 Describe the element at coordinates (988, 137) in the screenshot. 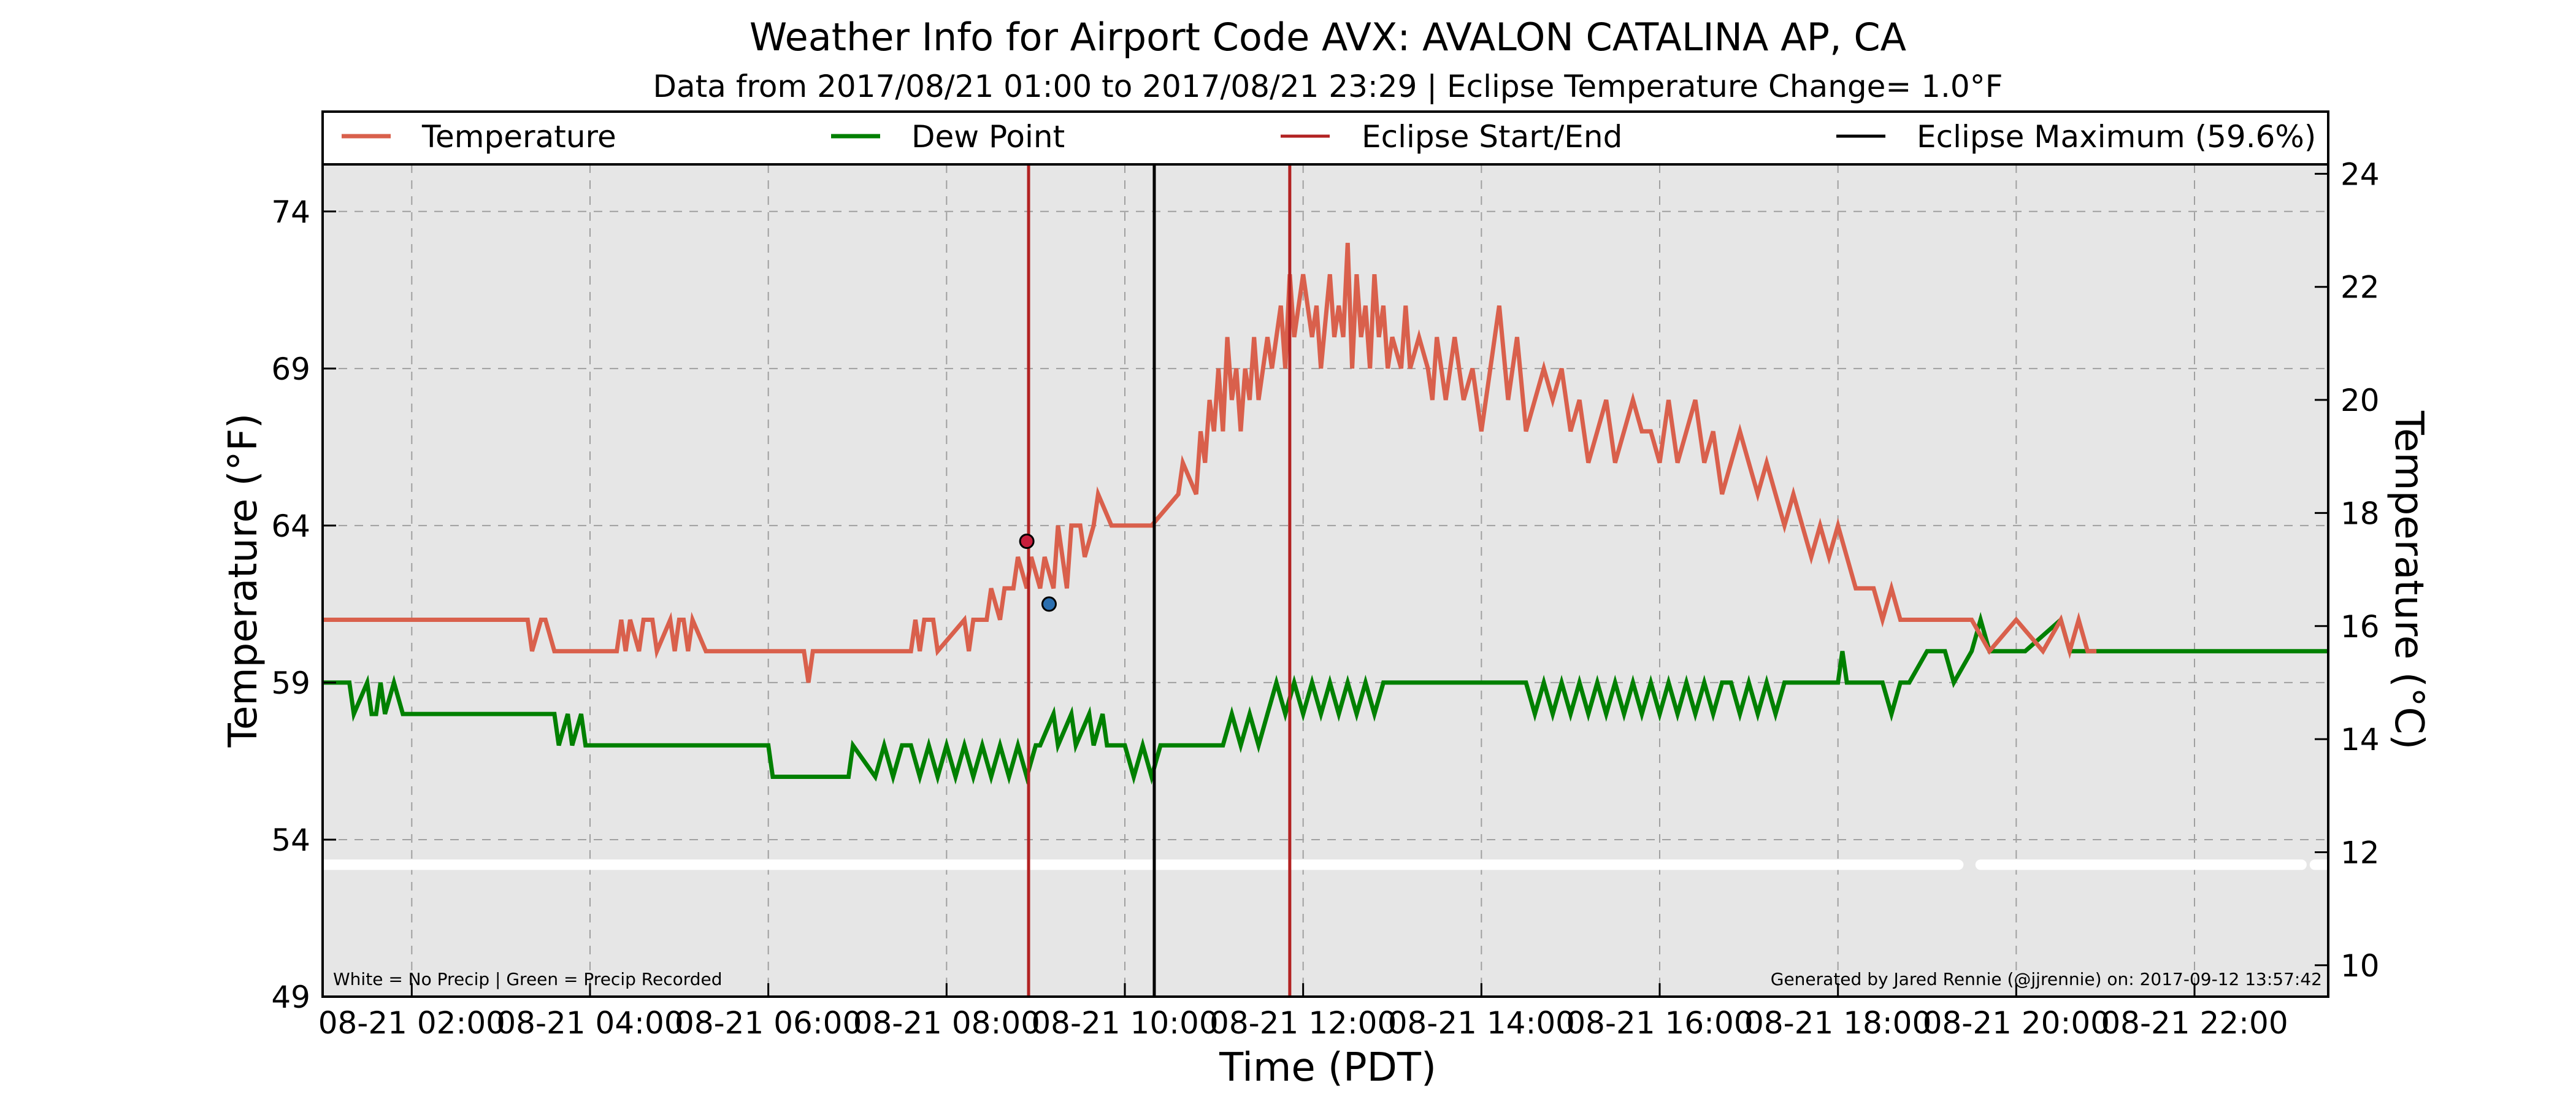

I see `legend-label-dew-point: Dew Point` at that location.